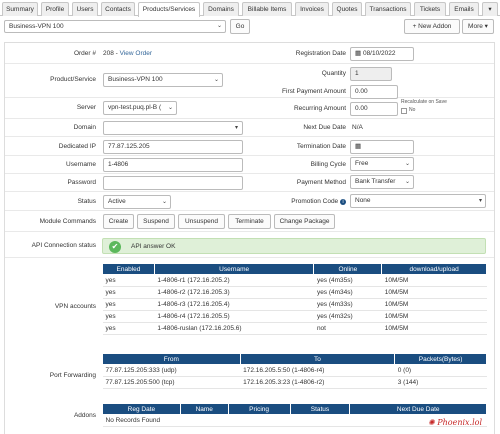  I want to click on first-payment-input: 0.00, so click(374, 92).